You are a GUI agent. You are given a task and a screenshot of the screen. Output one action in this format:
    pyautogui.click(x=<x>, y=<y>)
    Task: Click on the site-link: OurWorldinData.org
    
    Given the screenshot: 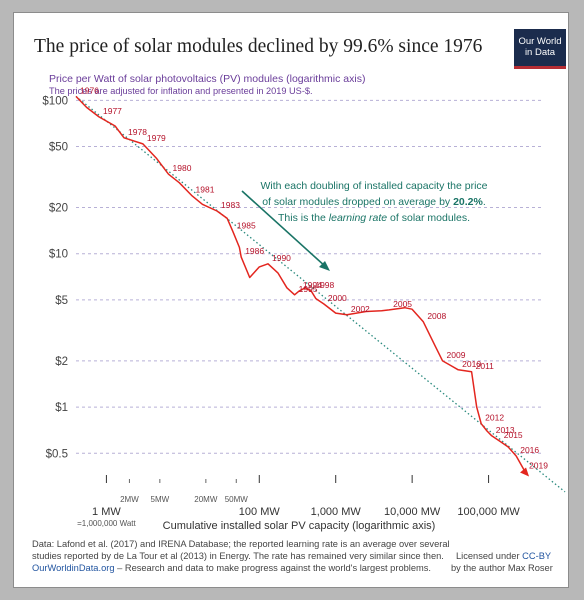 What is the action you would take?
    pyautogui.click(x=73, y=568)
    